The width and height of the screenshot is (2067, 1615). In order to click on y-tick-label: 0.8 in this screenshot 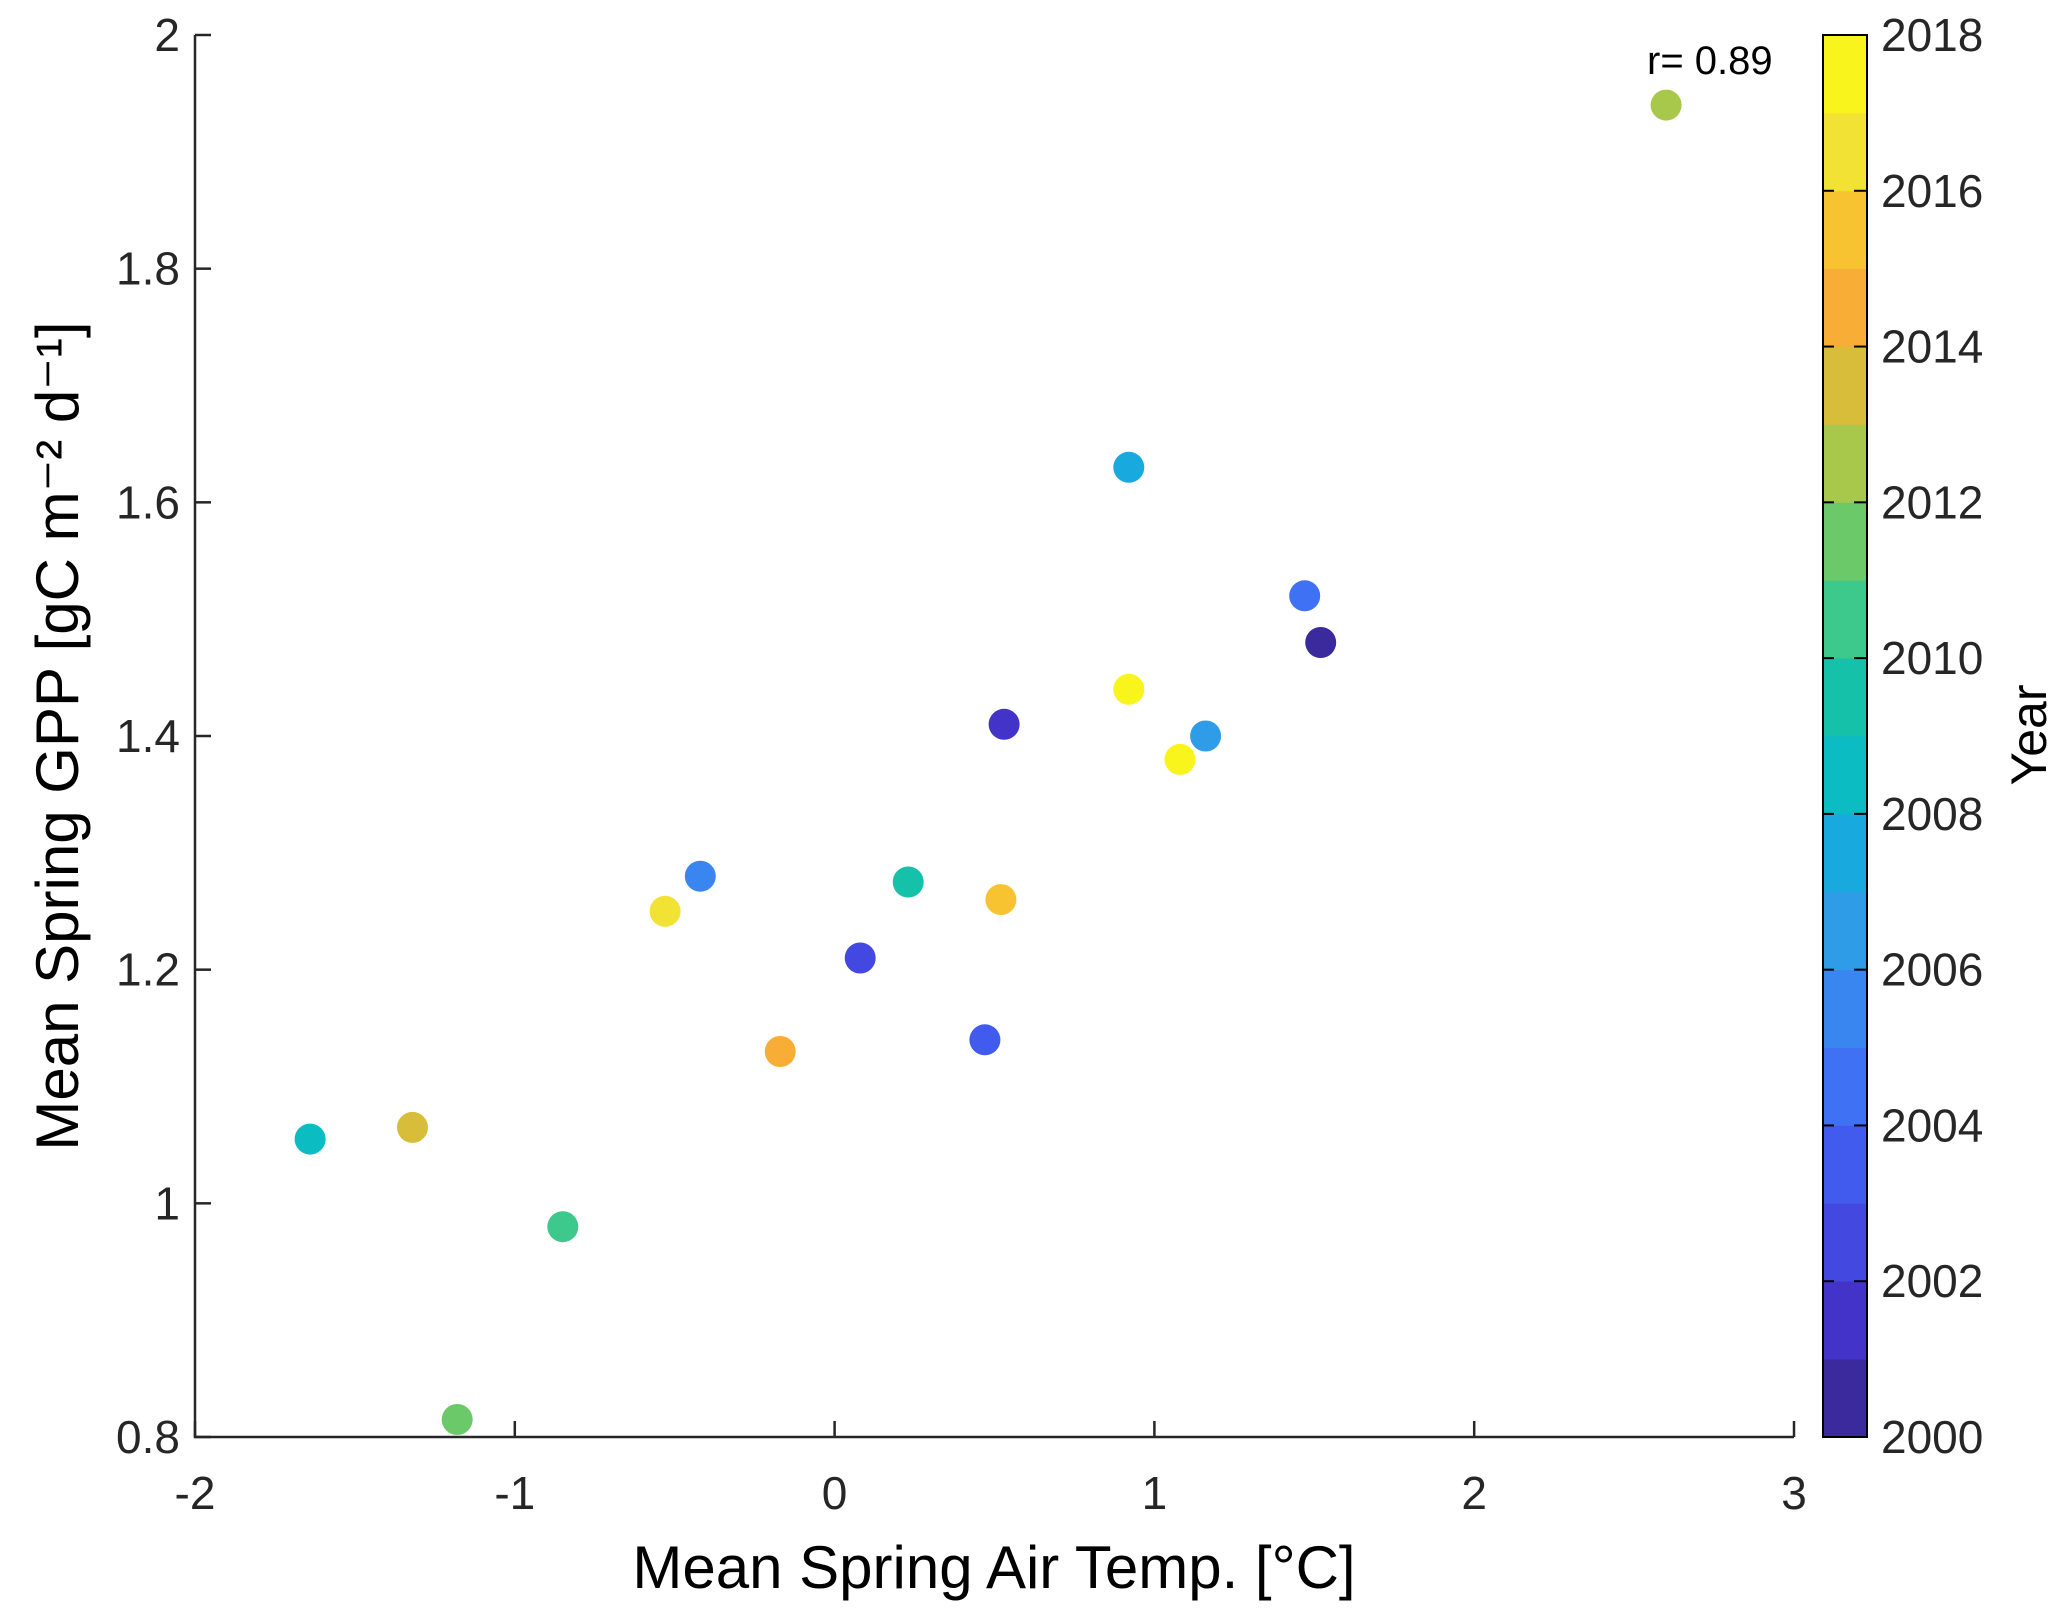, I will do `click(148, 1437)`.